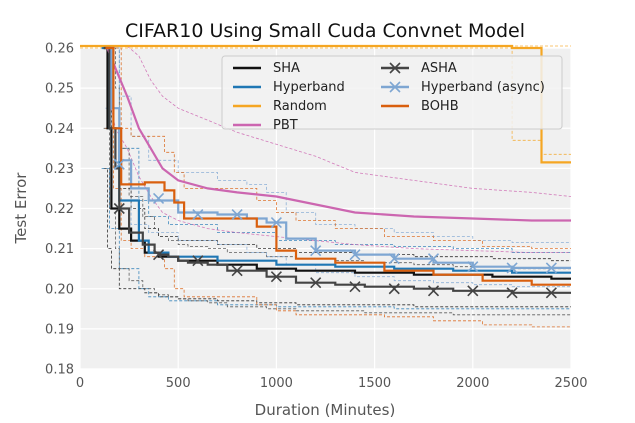 This screenshot has width=635, height=423. What do you see at coordinates (59, 329) in the screenshot?
I see `y-tick-label: 0.19` at bounding box center [59, 329].